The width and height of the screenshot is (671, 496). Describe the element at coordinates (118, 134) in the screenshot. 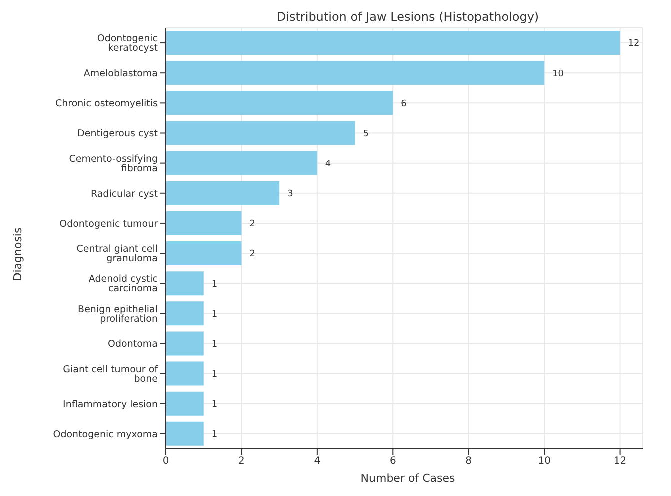

I see `y-tick-label: Dentigerous cyst` at that location.